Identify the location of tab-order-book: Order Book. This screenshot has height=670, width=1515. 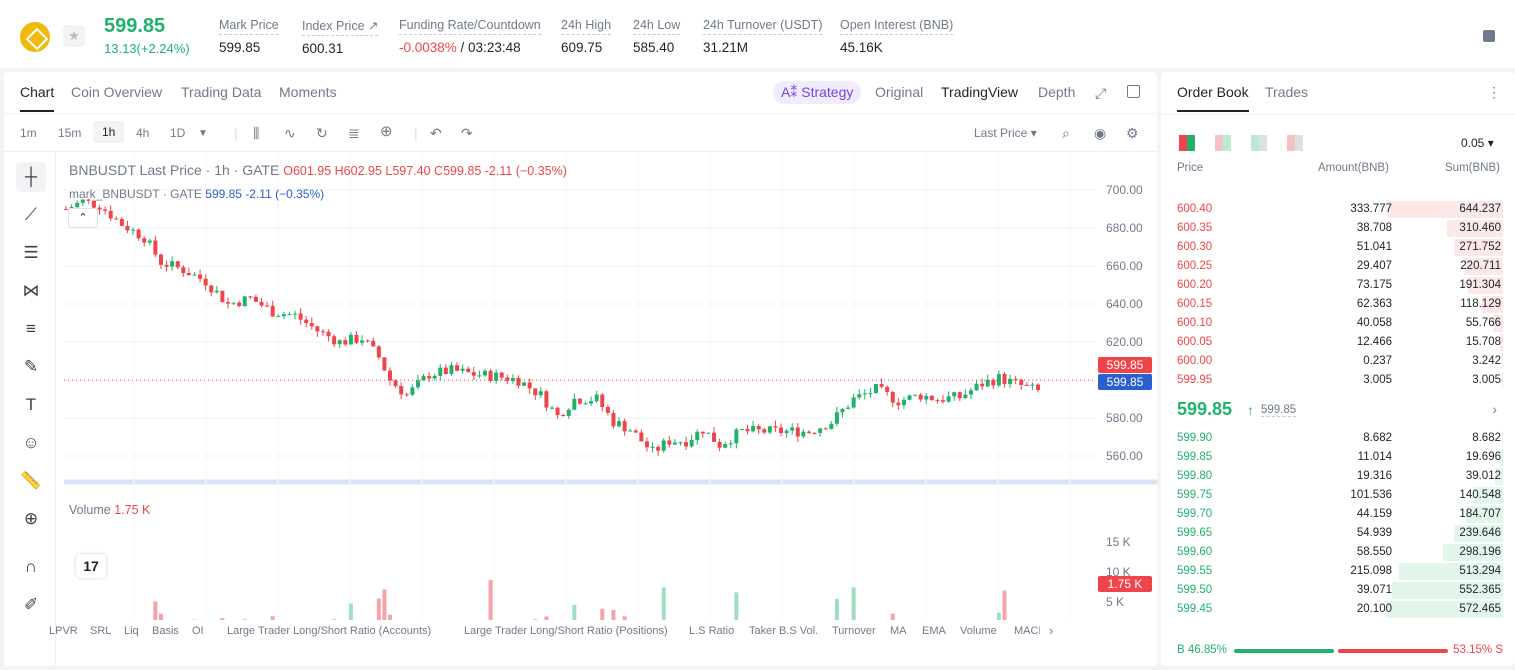
(1213, 98).